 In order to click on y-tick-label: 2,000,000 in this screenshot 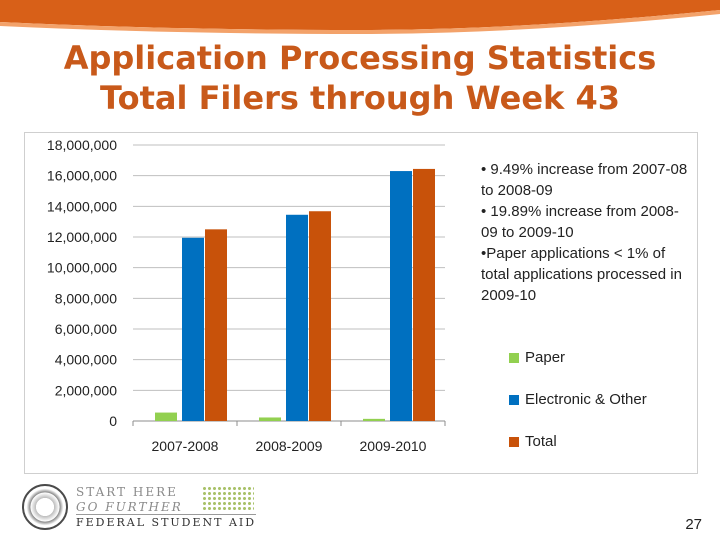, I will do `click(86, 390)`.